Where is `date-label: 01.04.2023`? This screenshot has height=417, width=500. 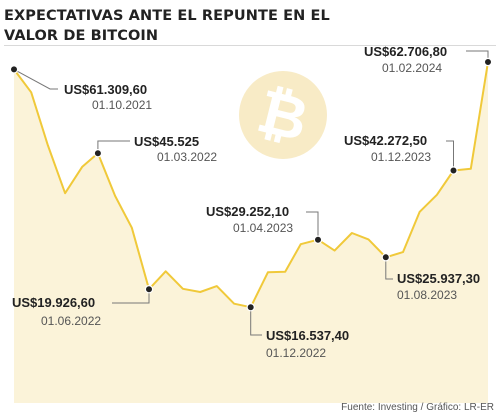
date-label: 01.04.2023 is located at coordinates (263, 228).